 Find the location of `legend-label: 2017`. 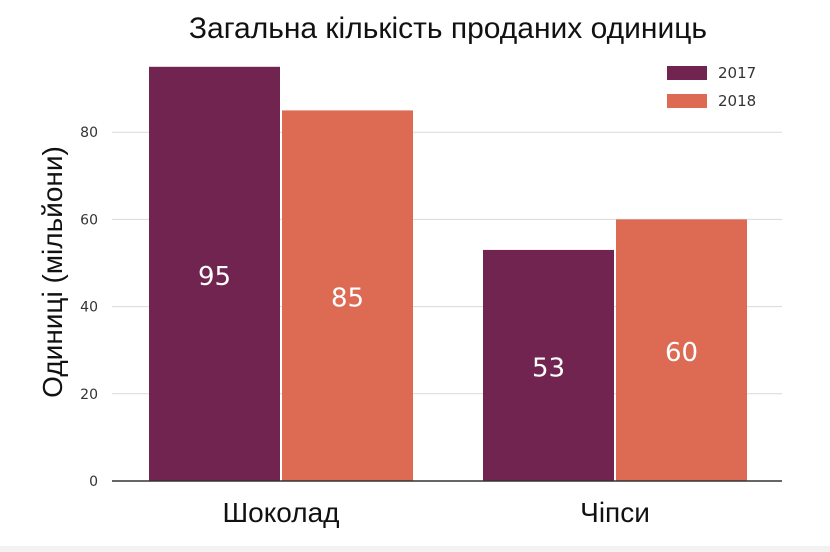

legend-label: 2017 is located at coordinates (737, 73).